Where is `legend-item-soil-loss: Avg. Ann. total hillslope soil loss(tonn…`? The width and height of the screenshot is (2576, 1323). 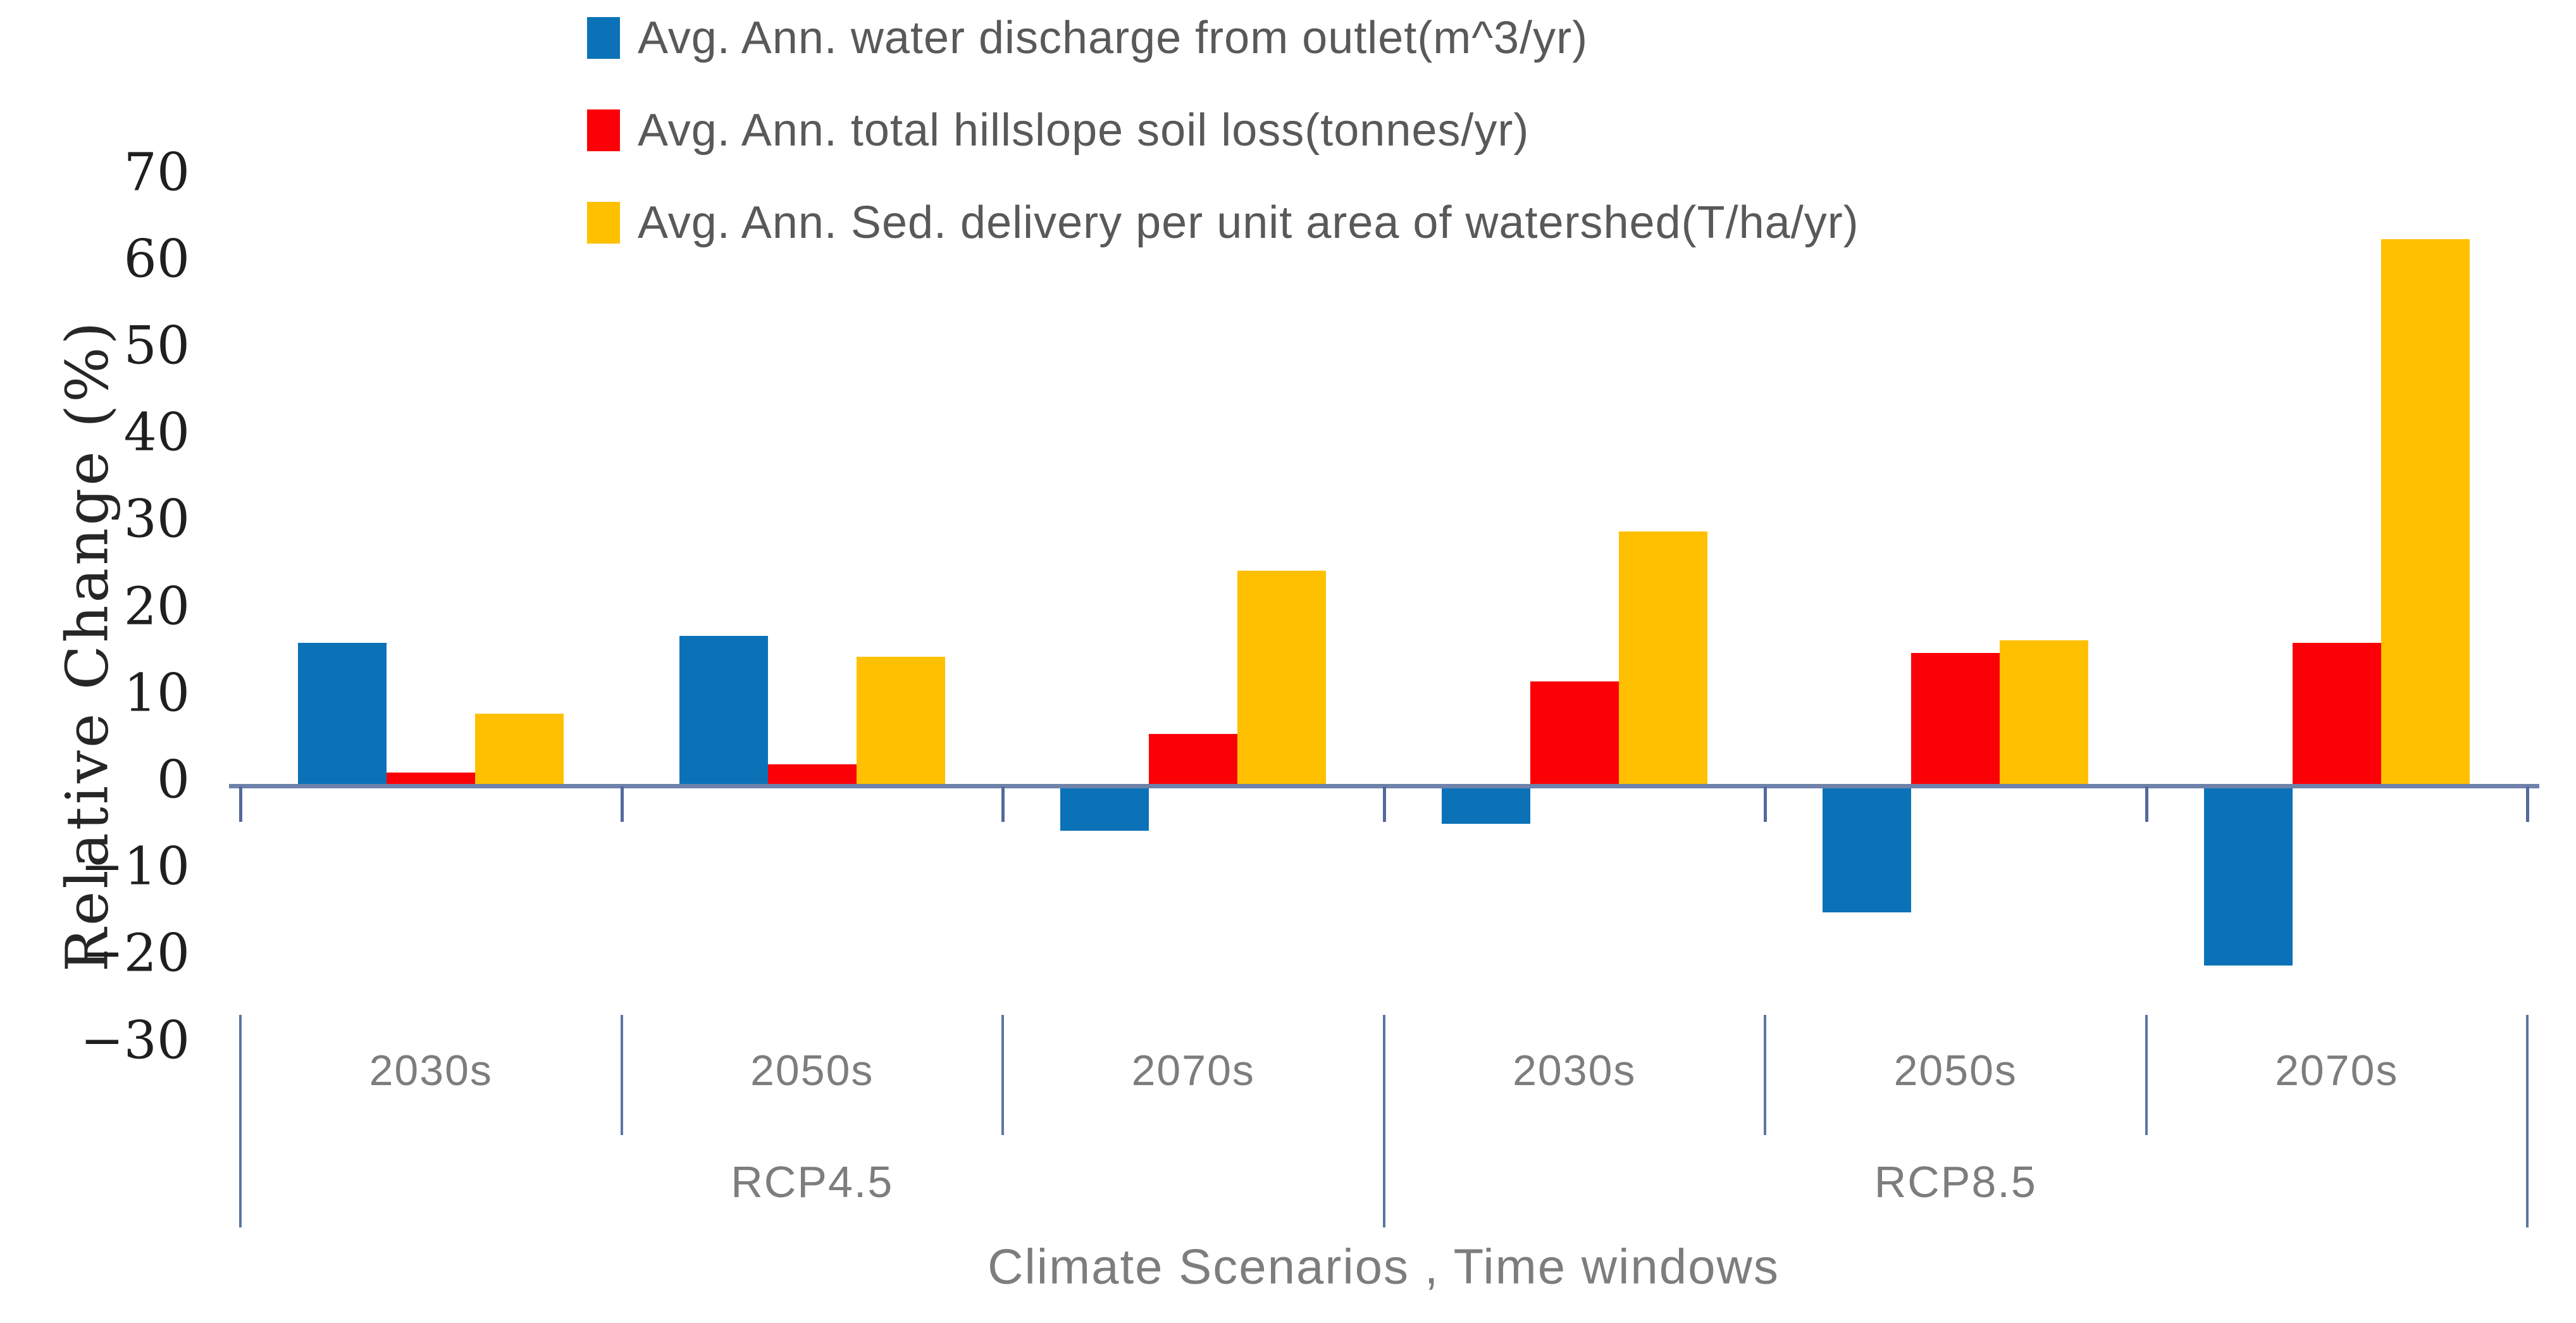
legend-item-soil-loss: Avg. Ann. total hillslope soil loss(tonn… is located at coordinates (1223, 130).